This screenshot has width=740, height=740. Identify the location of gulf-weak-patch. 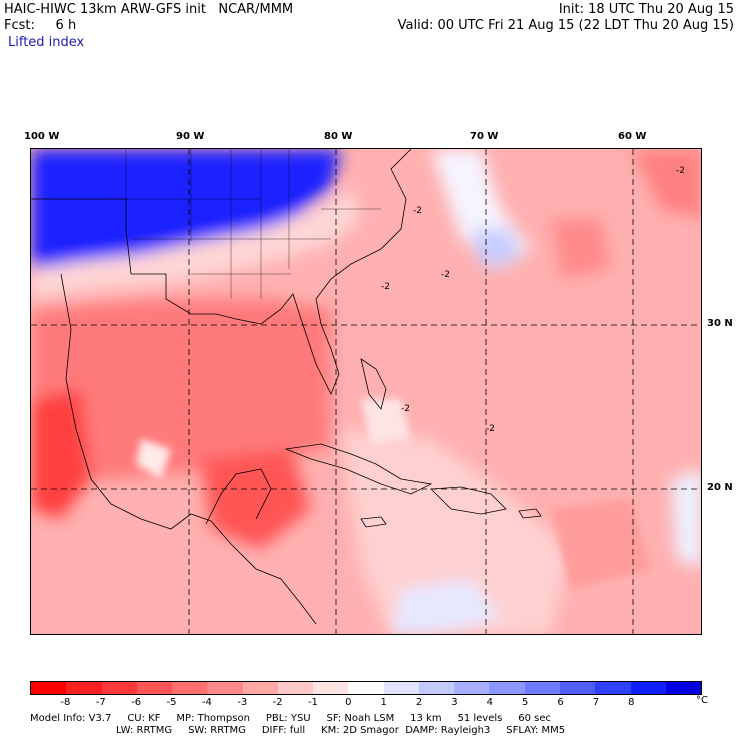
(153, 459).